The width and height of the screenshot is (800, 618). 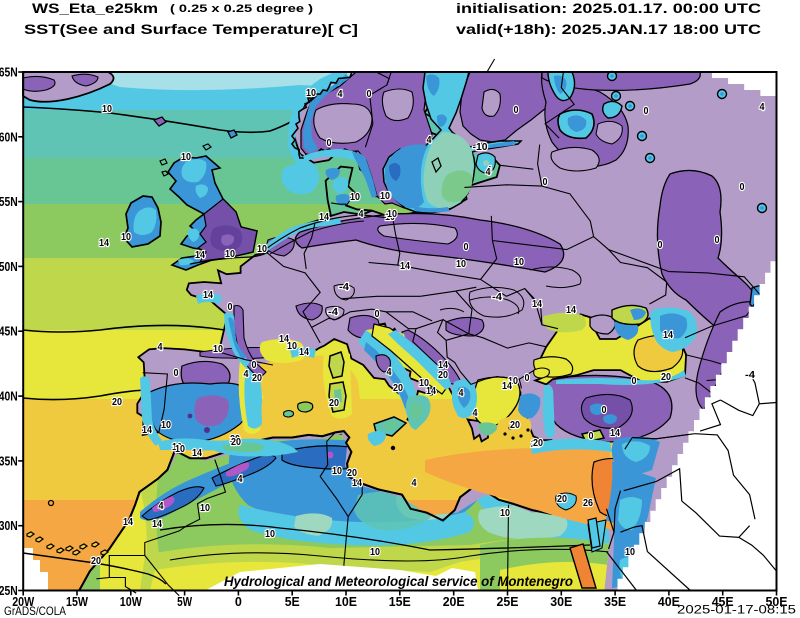 What do you see at coordinates (131, 601) in the screenshot?
I see `svg-text: 10W` at bounding box center [131, 601].